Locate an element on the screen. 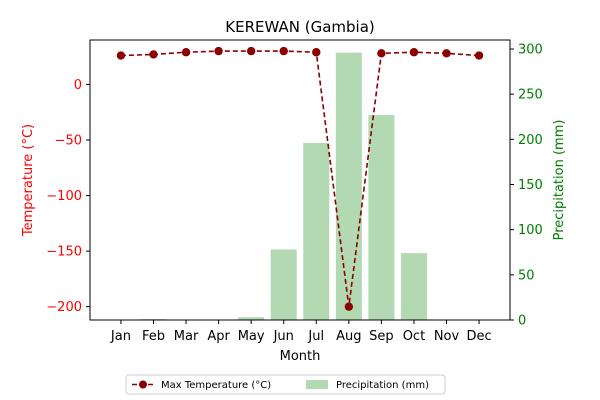 The image size is (600, 400). x-tick-label: Oct is located at coordinates (414, 336).